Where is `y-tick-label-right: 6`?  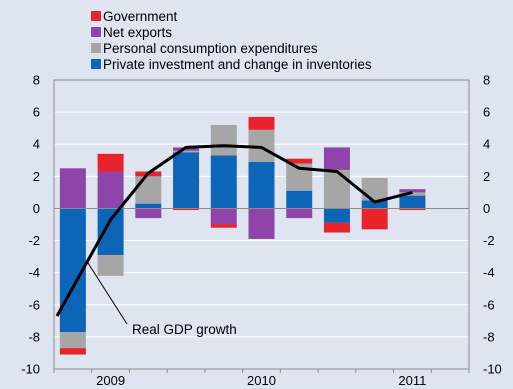 y-tick-label-right: 6 is located at coordinates (486, 112).